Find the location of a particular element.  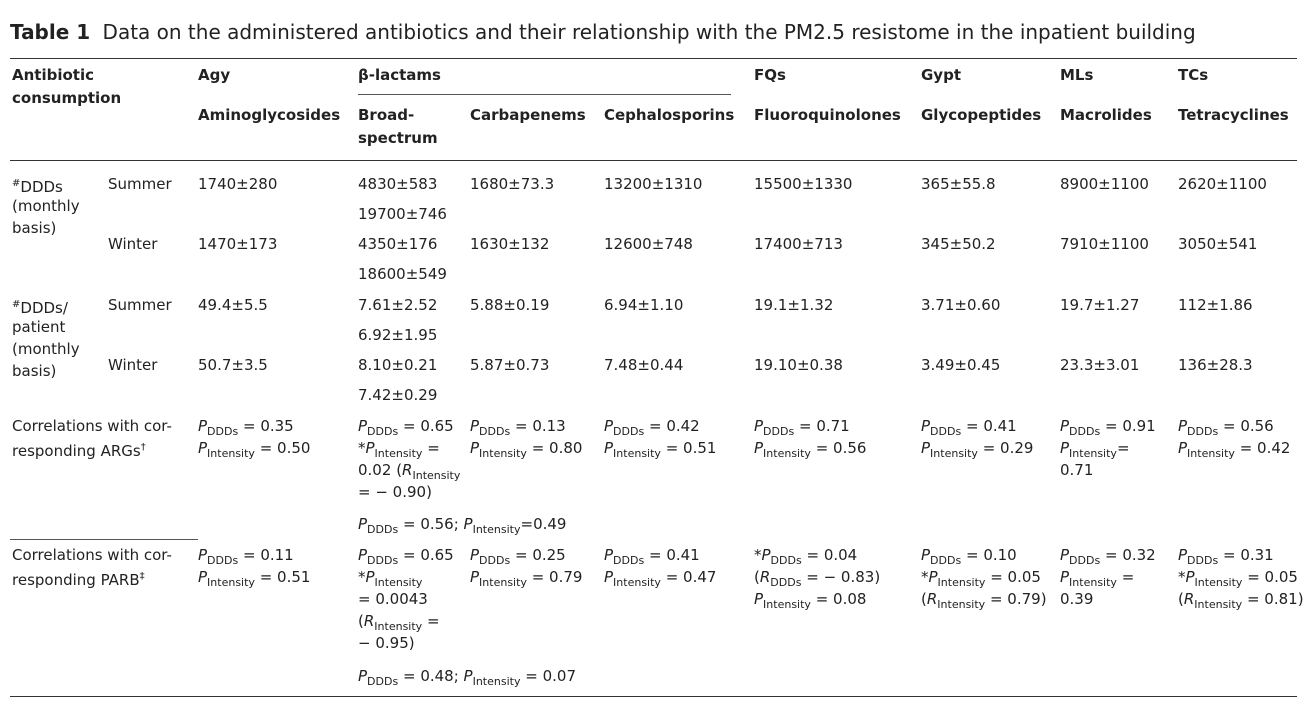

header-carb: Carbapenems is located at coordinates (528, 115).